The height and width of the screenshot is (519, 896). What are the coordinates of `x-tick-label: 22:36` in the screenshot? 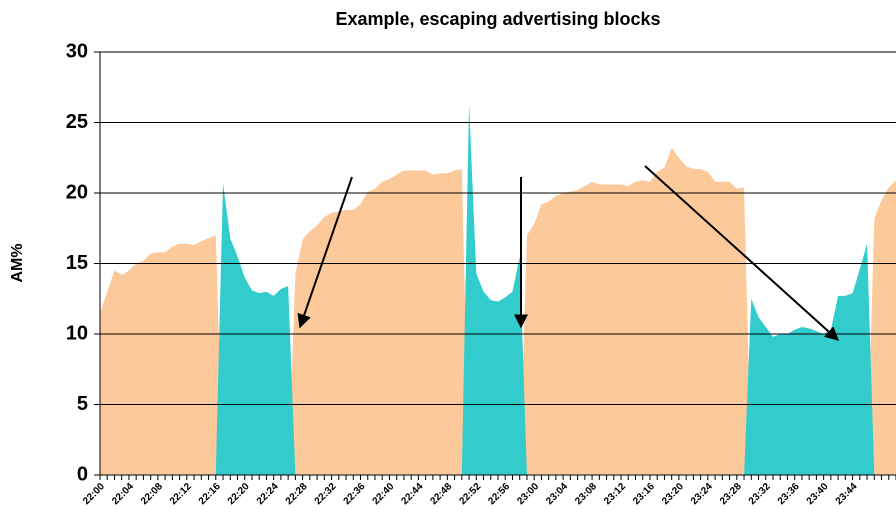 It's located at (355, 494).